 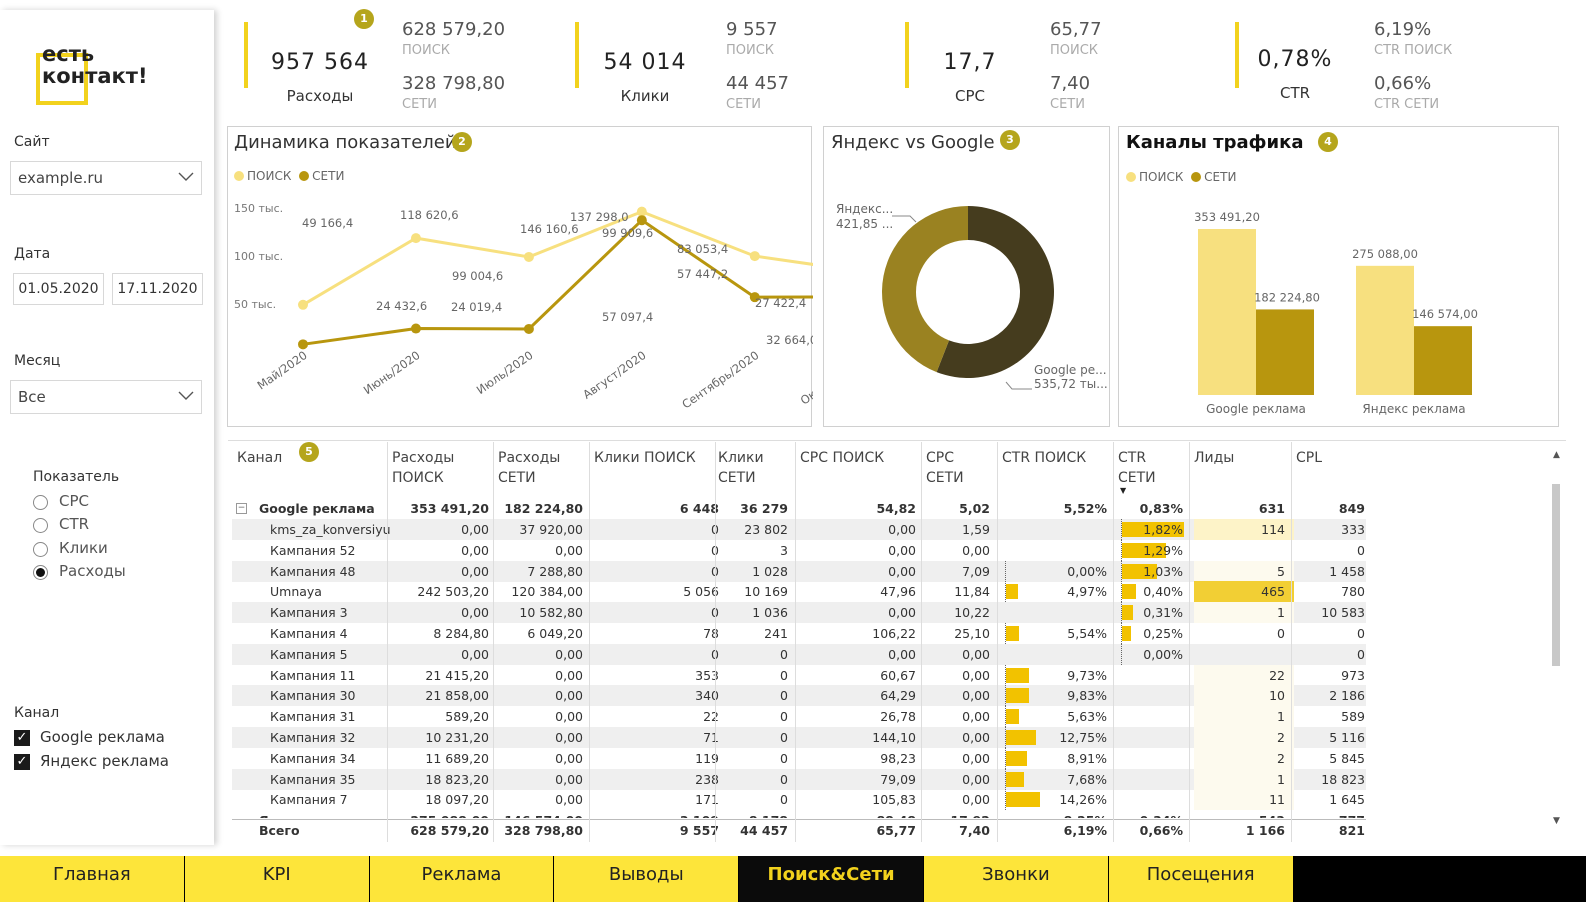 What do you see at coordinates (1273, 592) in the screenshot?
I see `table-cell: 465` at bounding box center [1273, 592].